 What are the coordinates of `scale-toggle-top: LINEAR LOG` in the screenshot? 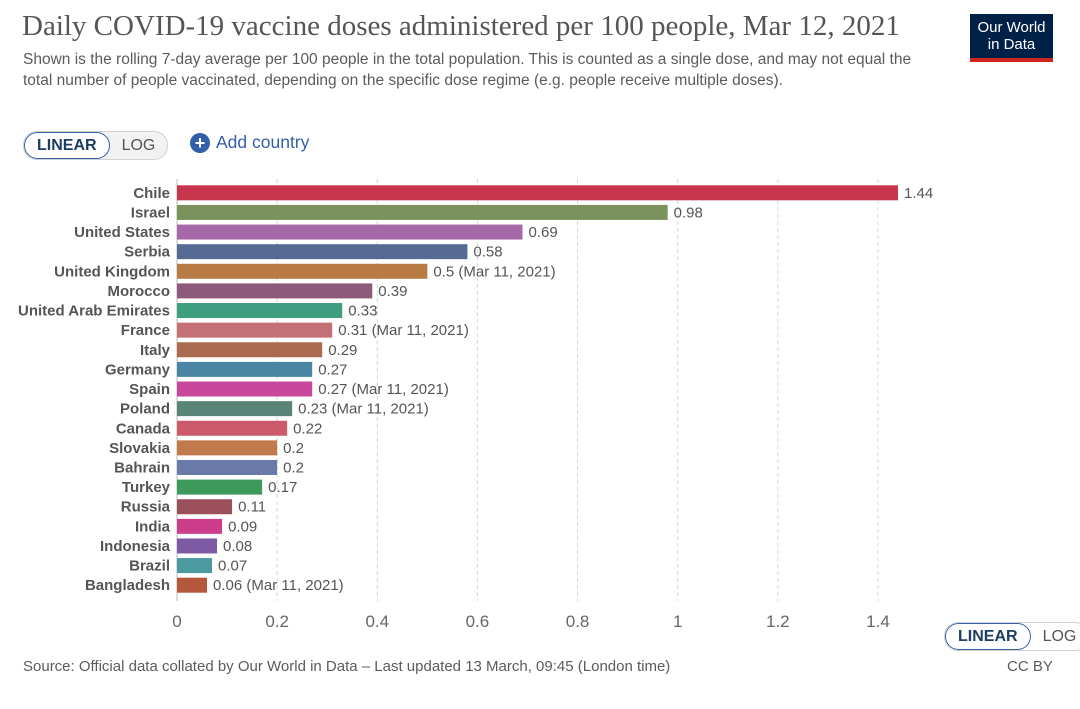 It's located at (96, 145).